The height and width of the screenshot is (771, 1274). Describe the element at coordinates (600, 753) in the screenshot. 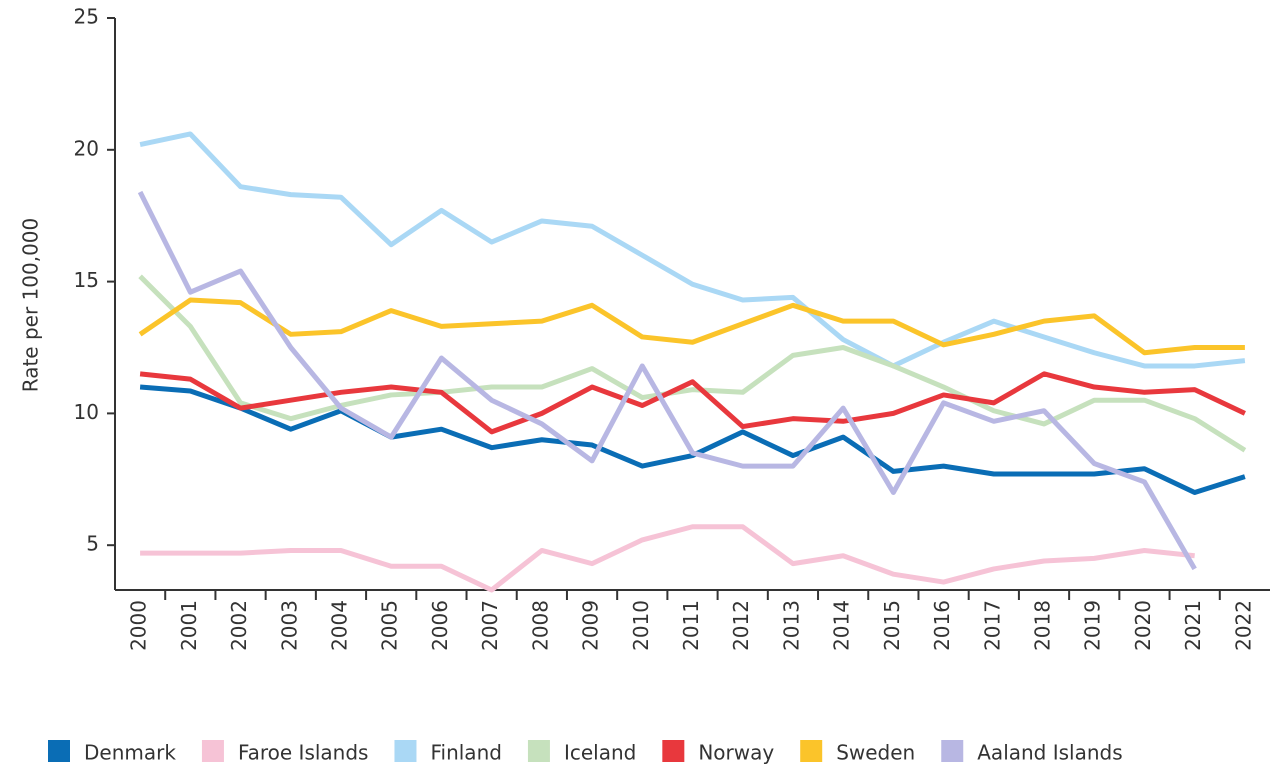

I see `legend-label: Iceland` at that location.